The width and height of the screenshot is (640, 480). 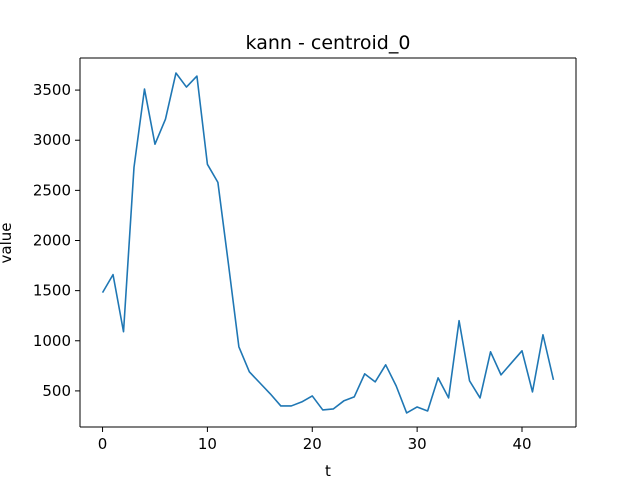 I want to click on y-axis-label: value, so click(x=7, y=243).